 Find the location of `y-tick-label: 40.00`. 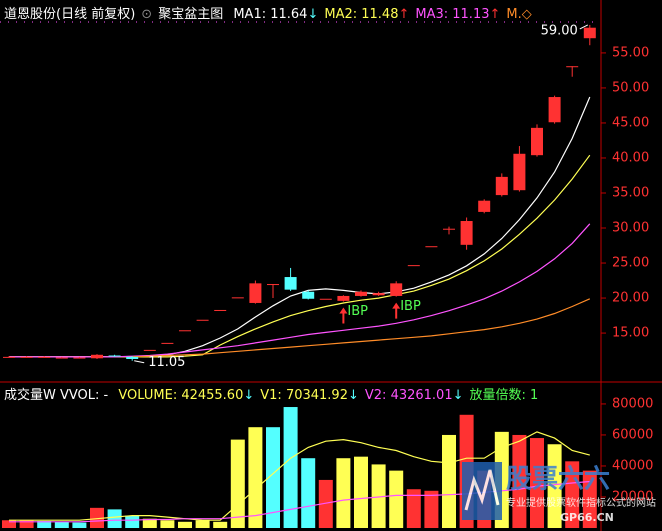

y-tick-label: 40.00 is located at coordinates (630, 157).